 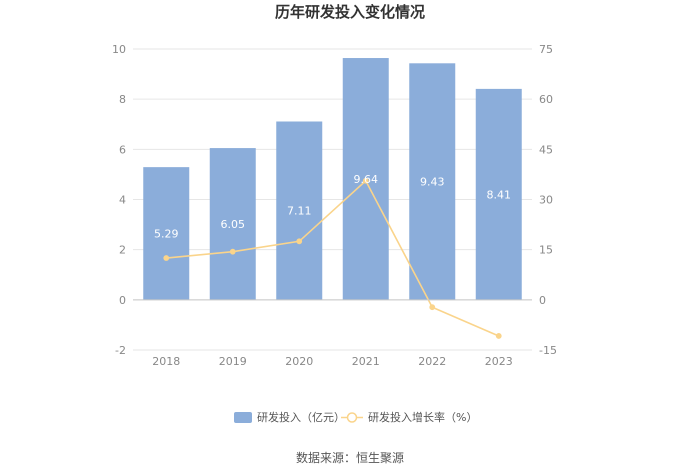 What do you see at coordinates (542, 300) in the screenshot?
I see `y-right-tick-label: 0` at bounding box center [542, 300].